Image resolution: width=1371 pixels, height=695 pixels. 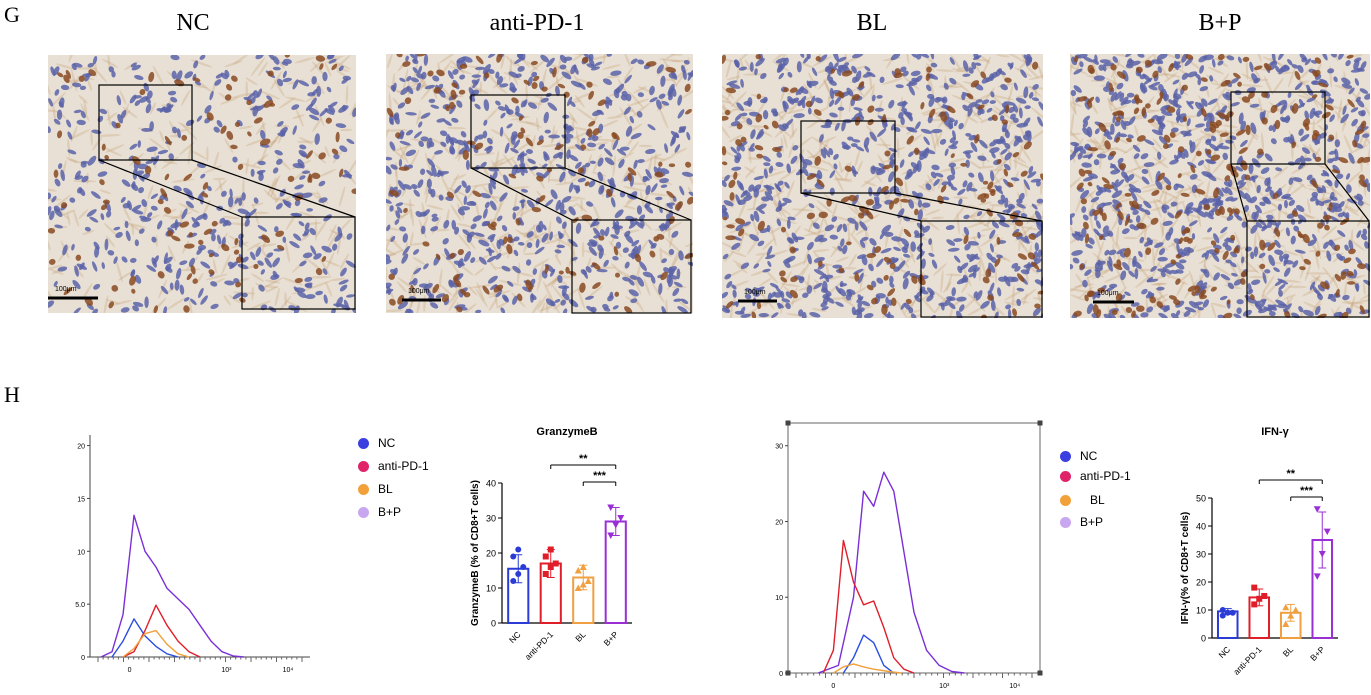 I want to click on y-tick-label: 50, so click(x=1201, y=499).